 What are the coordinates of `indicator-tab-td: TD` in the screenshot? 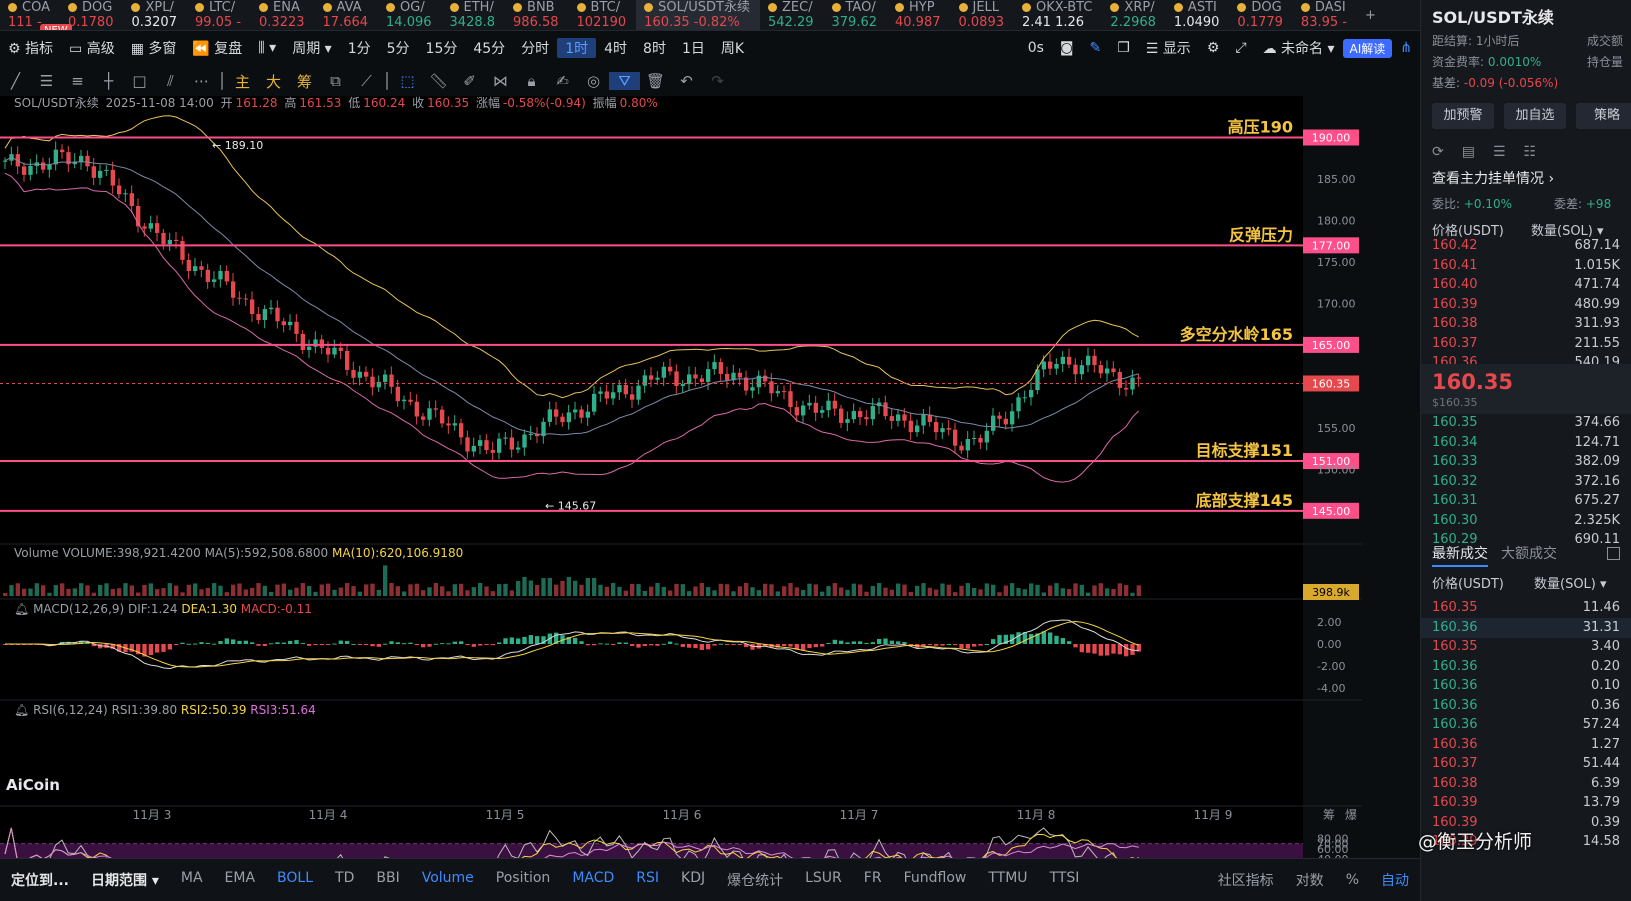 It's located at (345, 878).